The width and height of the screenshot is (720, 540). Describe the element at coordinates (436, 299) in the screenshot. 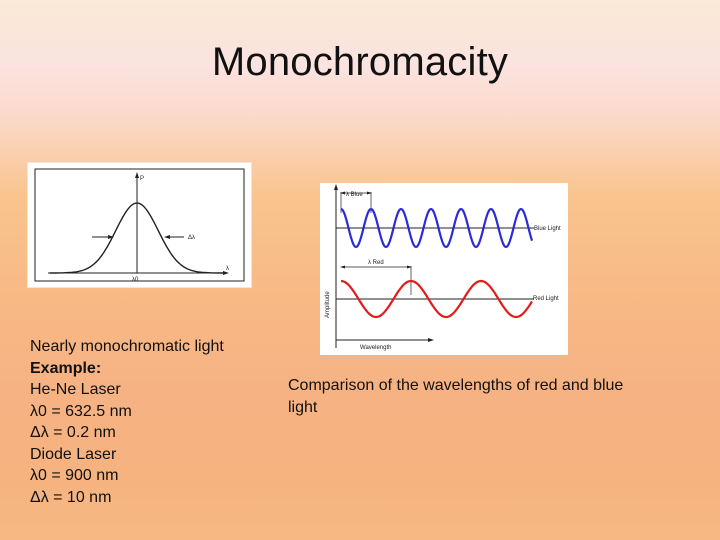

I see `red-wave` at that location.